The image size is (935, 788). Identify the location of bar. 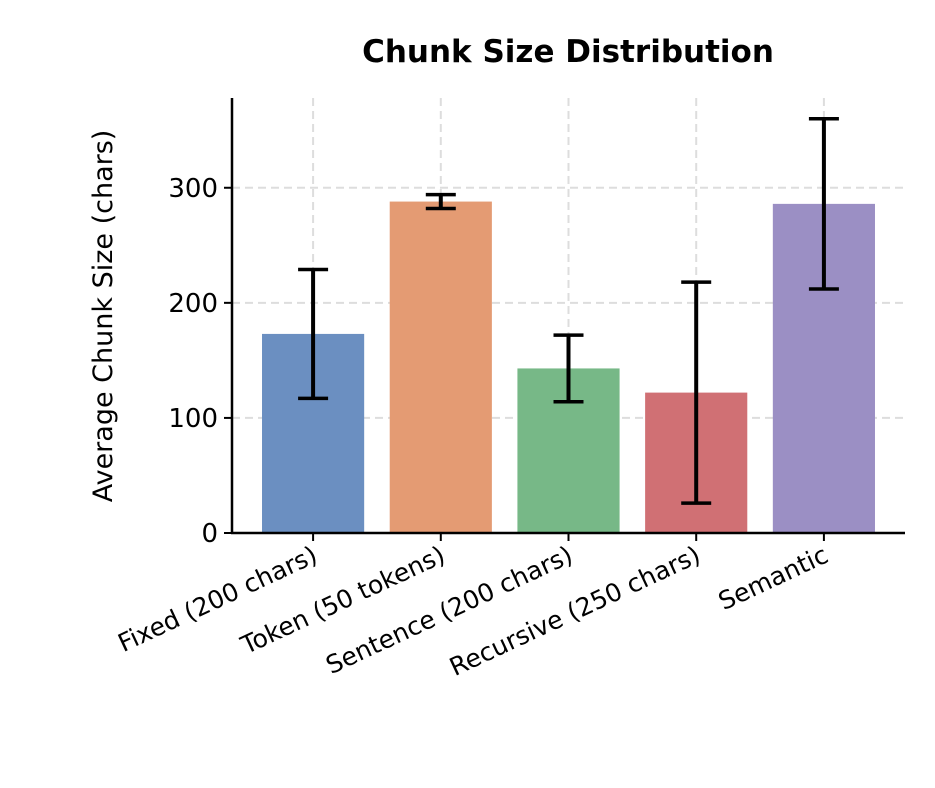
(440, 367).